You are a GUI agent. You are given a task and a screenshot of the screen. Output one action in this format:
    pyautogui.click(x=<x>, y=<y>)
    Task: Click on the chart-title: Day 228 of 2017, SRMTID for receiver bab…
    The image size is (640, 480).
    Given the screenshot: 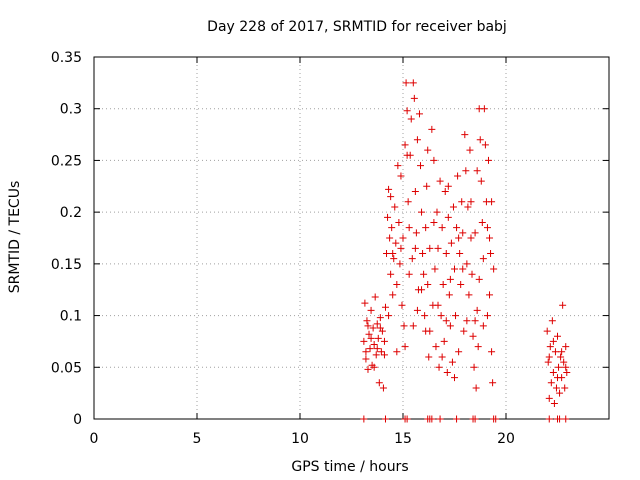 What is the action you would take?
    pyautogui.click(x=357, y=27)
    